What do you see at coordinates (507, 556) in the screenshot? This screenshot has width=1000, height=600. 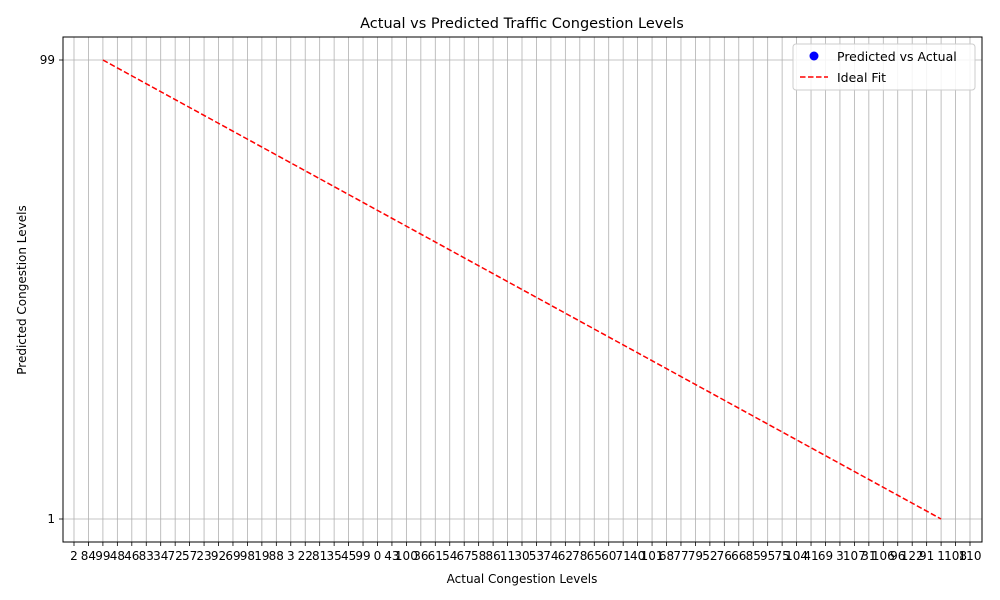 I see `x-tick-label: 11` at bounding box center [507, 556].